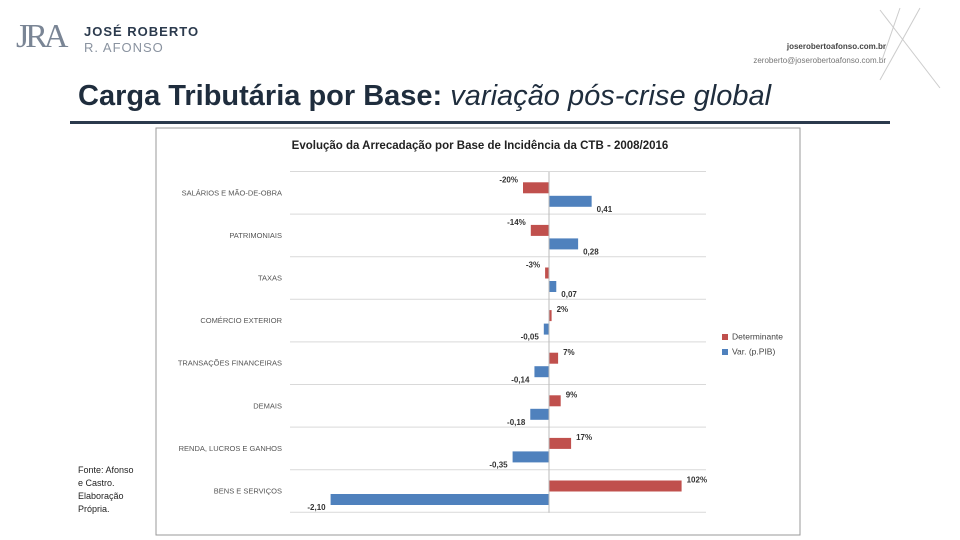 This screenshot has width=960, height=540. Describe the element at coordinates (757, 336) in the screenshot. I see `legend-label: Determinante` at that location.